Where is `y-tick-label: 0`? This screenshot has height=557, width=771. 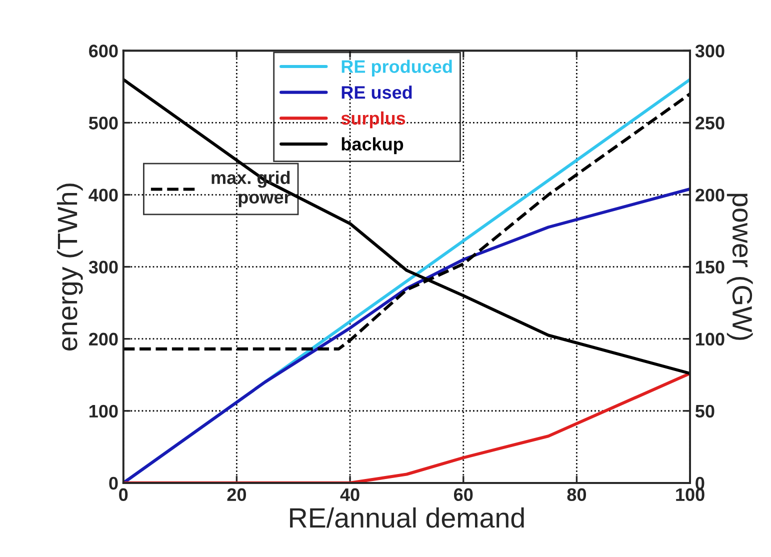
y-tick-label: 0 is located at coordinates (113, 483).